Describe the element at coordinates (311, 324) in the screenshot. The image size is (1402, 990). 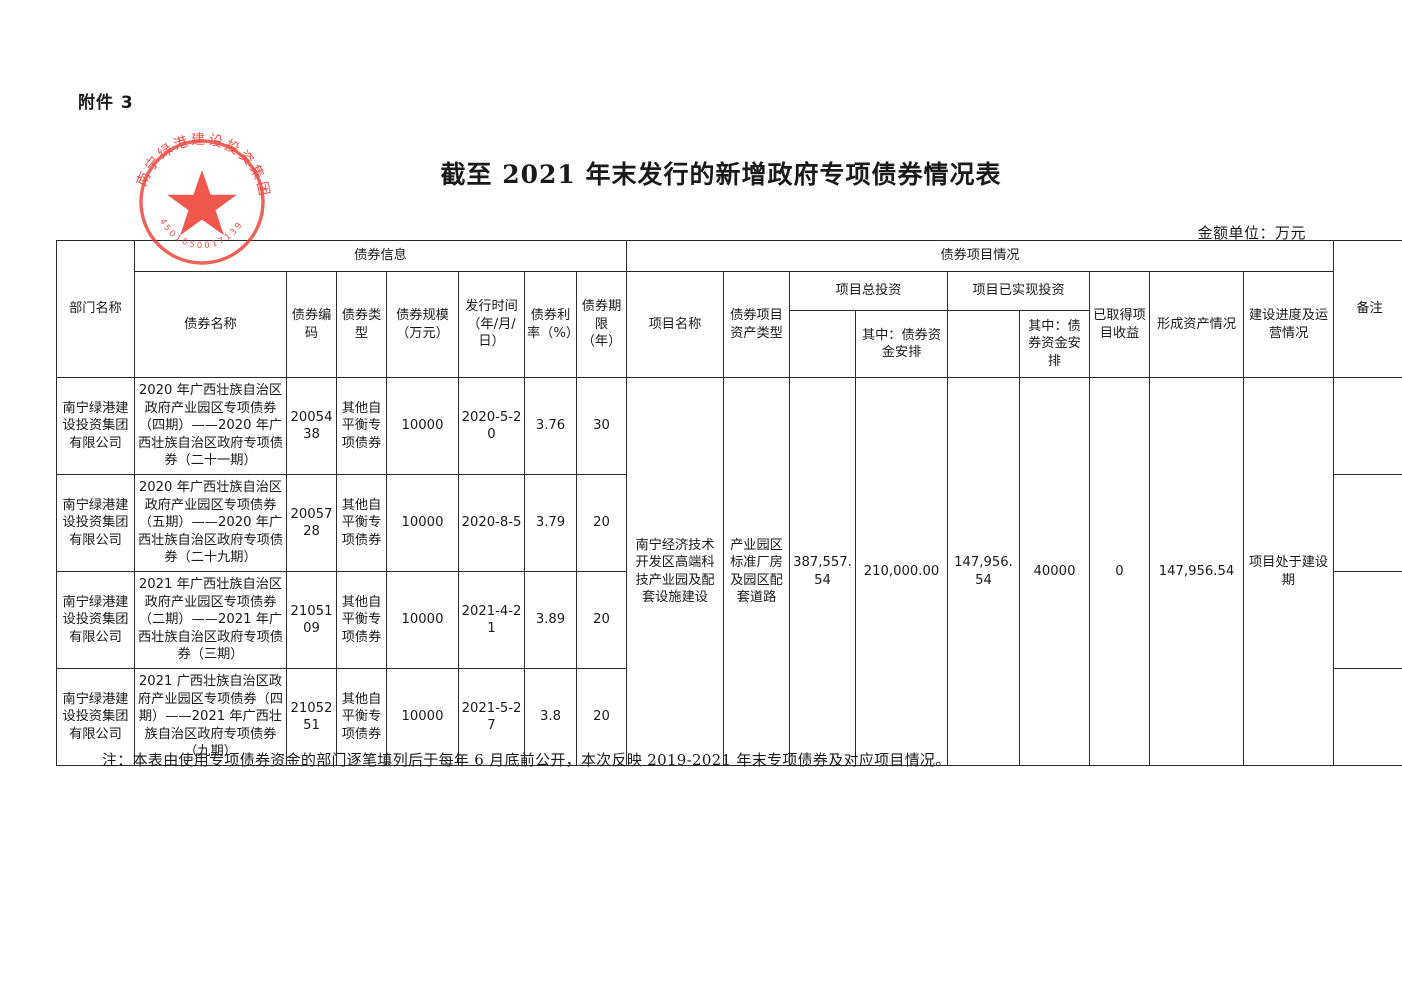
I see `header-bond-code: 债券编码` at that location.